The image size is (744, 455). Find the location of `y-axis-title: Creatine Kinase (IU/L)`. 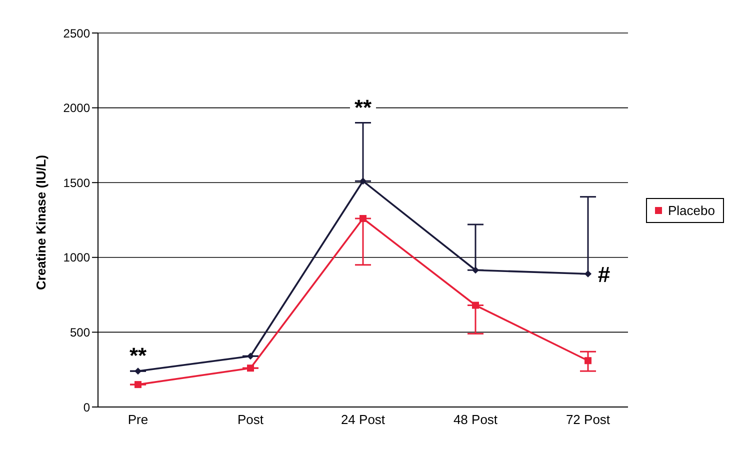

y-axis-title: Creatine Kinase (IU/L) is located at coordinates (41, 222).